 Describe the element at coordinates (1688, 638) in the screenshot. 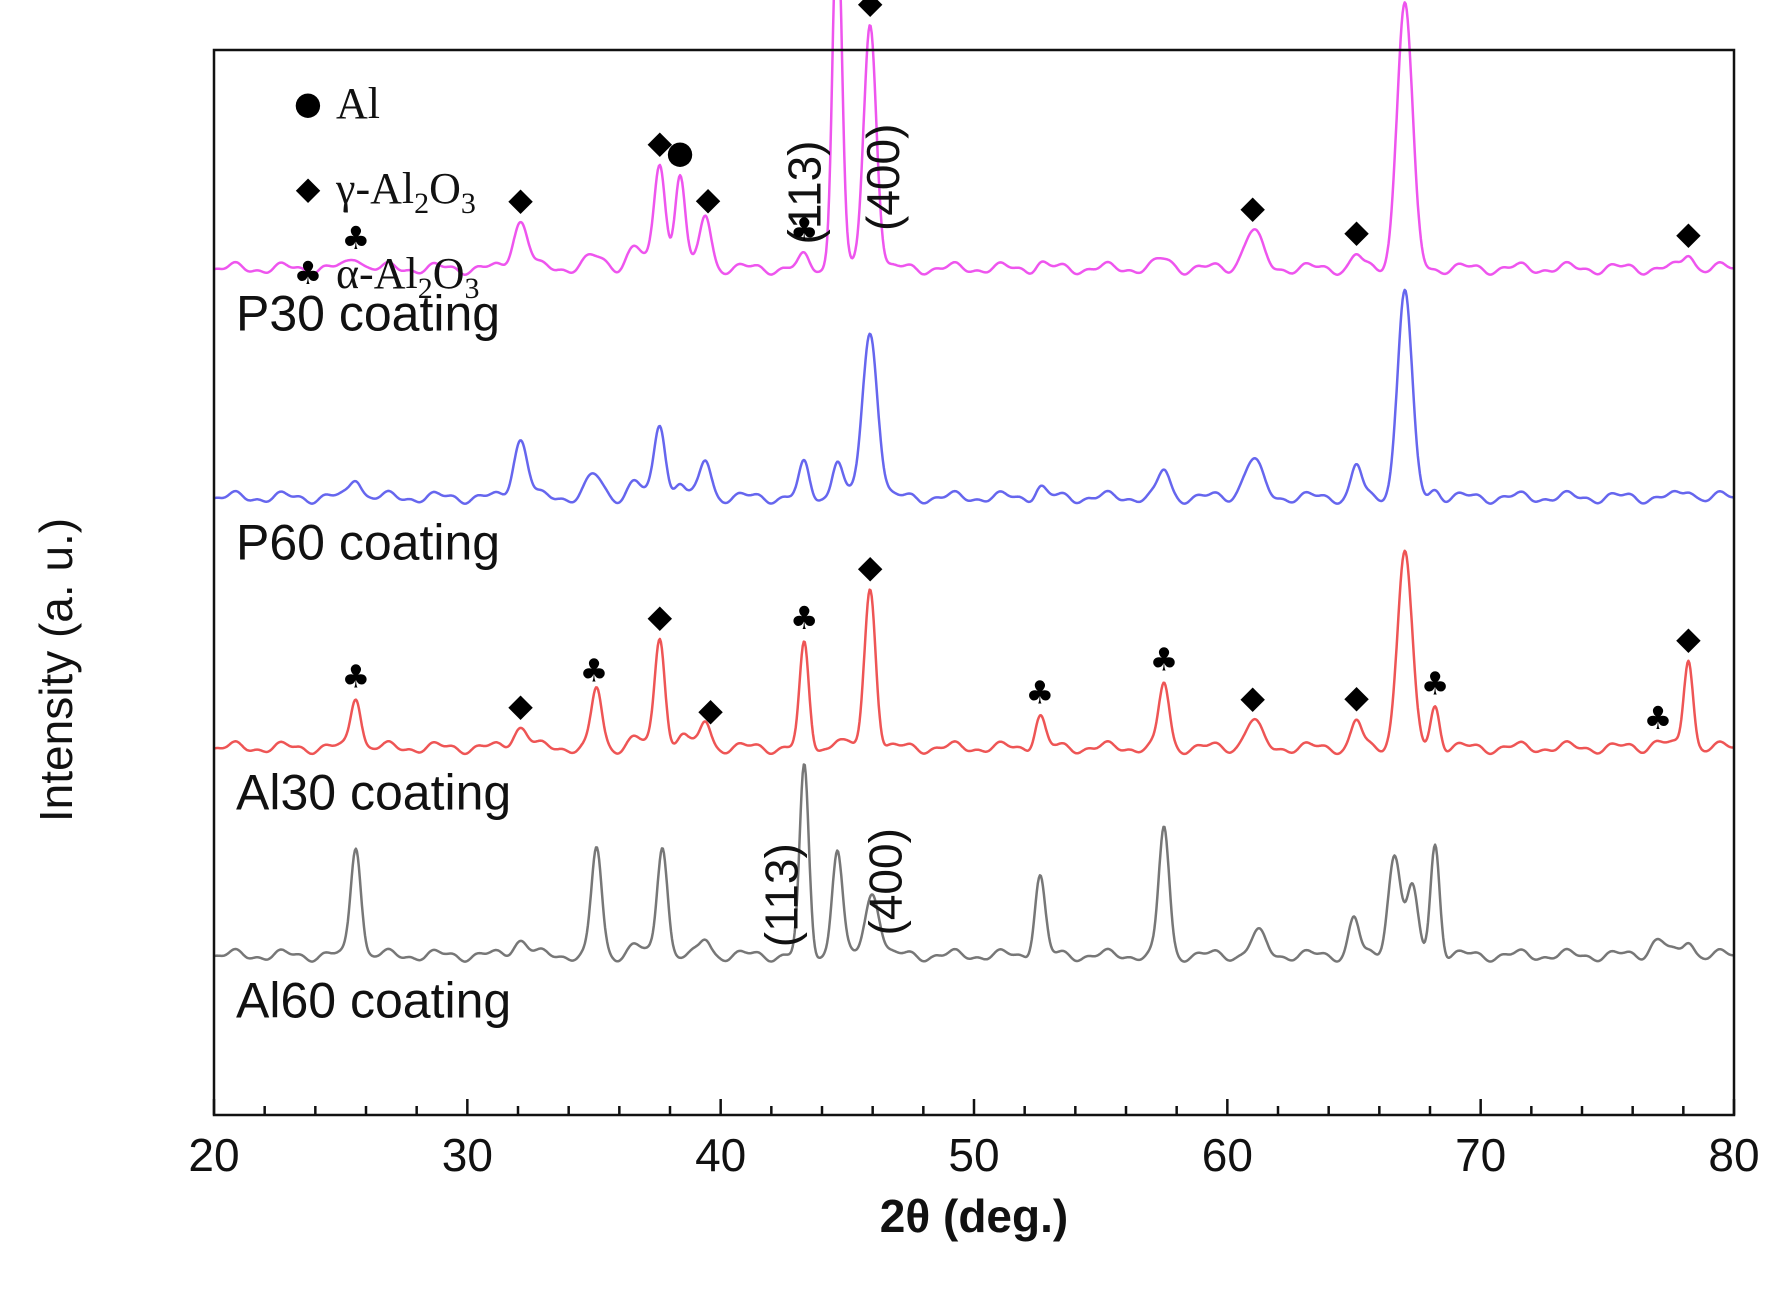

I see `marker-gamma-al30-coating-78_2: ◆` at that location.